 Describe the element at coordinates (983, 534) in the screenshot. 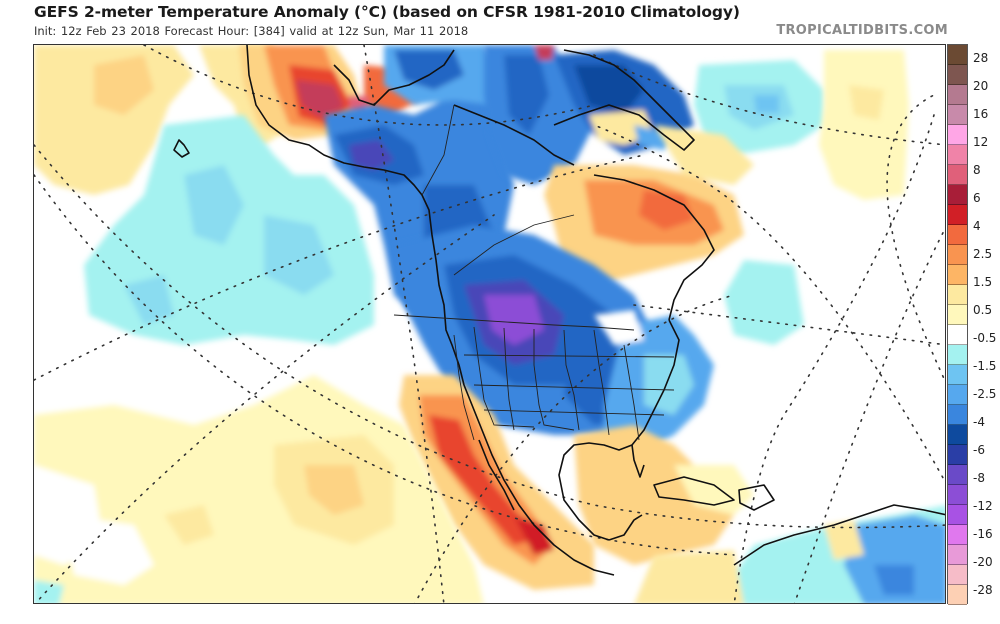

I see `colorbar-tick-label: -16` at that location.